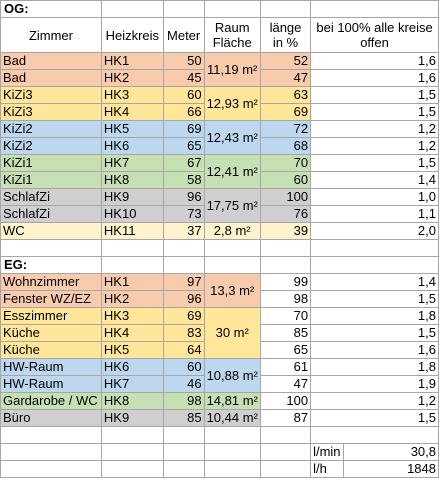  I want to click on cell-laenge: 98, so click(285, 299).